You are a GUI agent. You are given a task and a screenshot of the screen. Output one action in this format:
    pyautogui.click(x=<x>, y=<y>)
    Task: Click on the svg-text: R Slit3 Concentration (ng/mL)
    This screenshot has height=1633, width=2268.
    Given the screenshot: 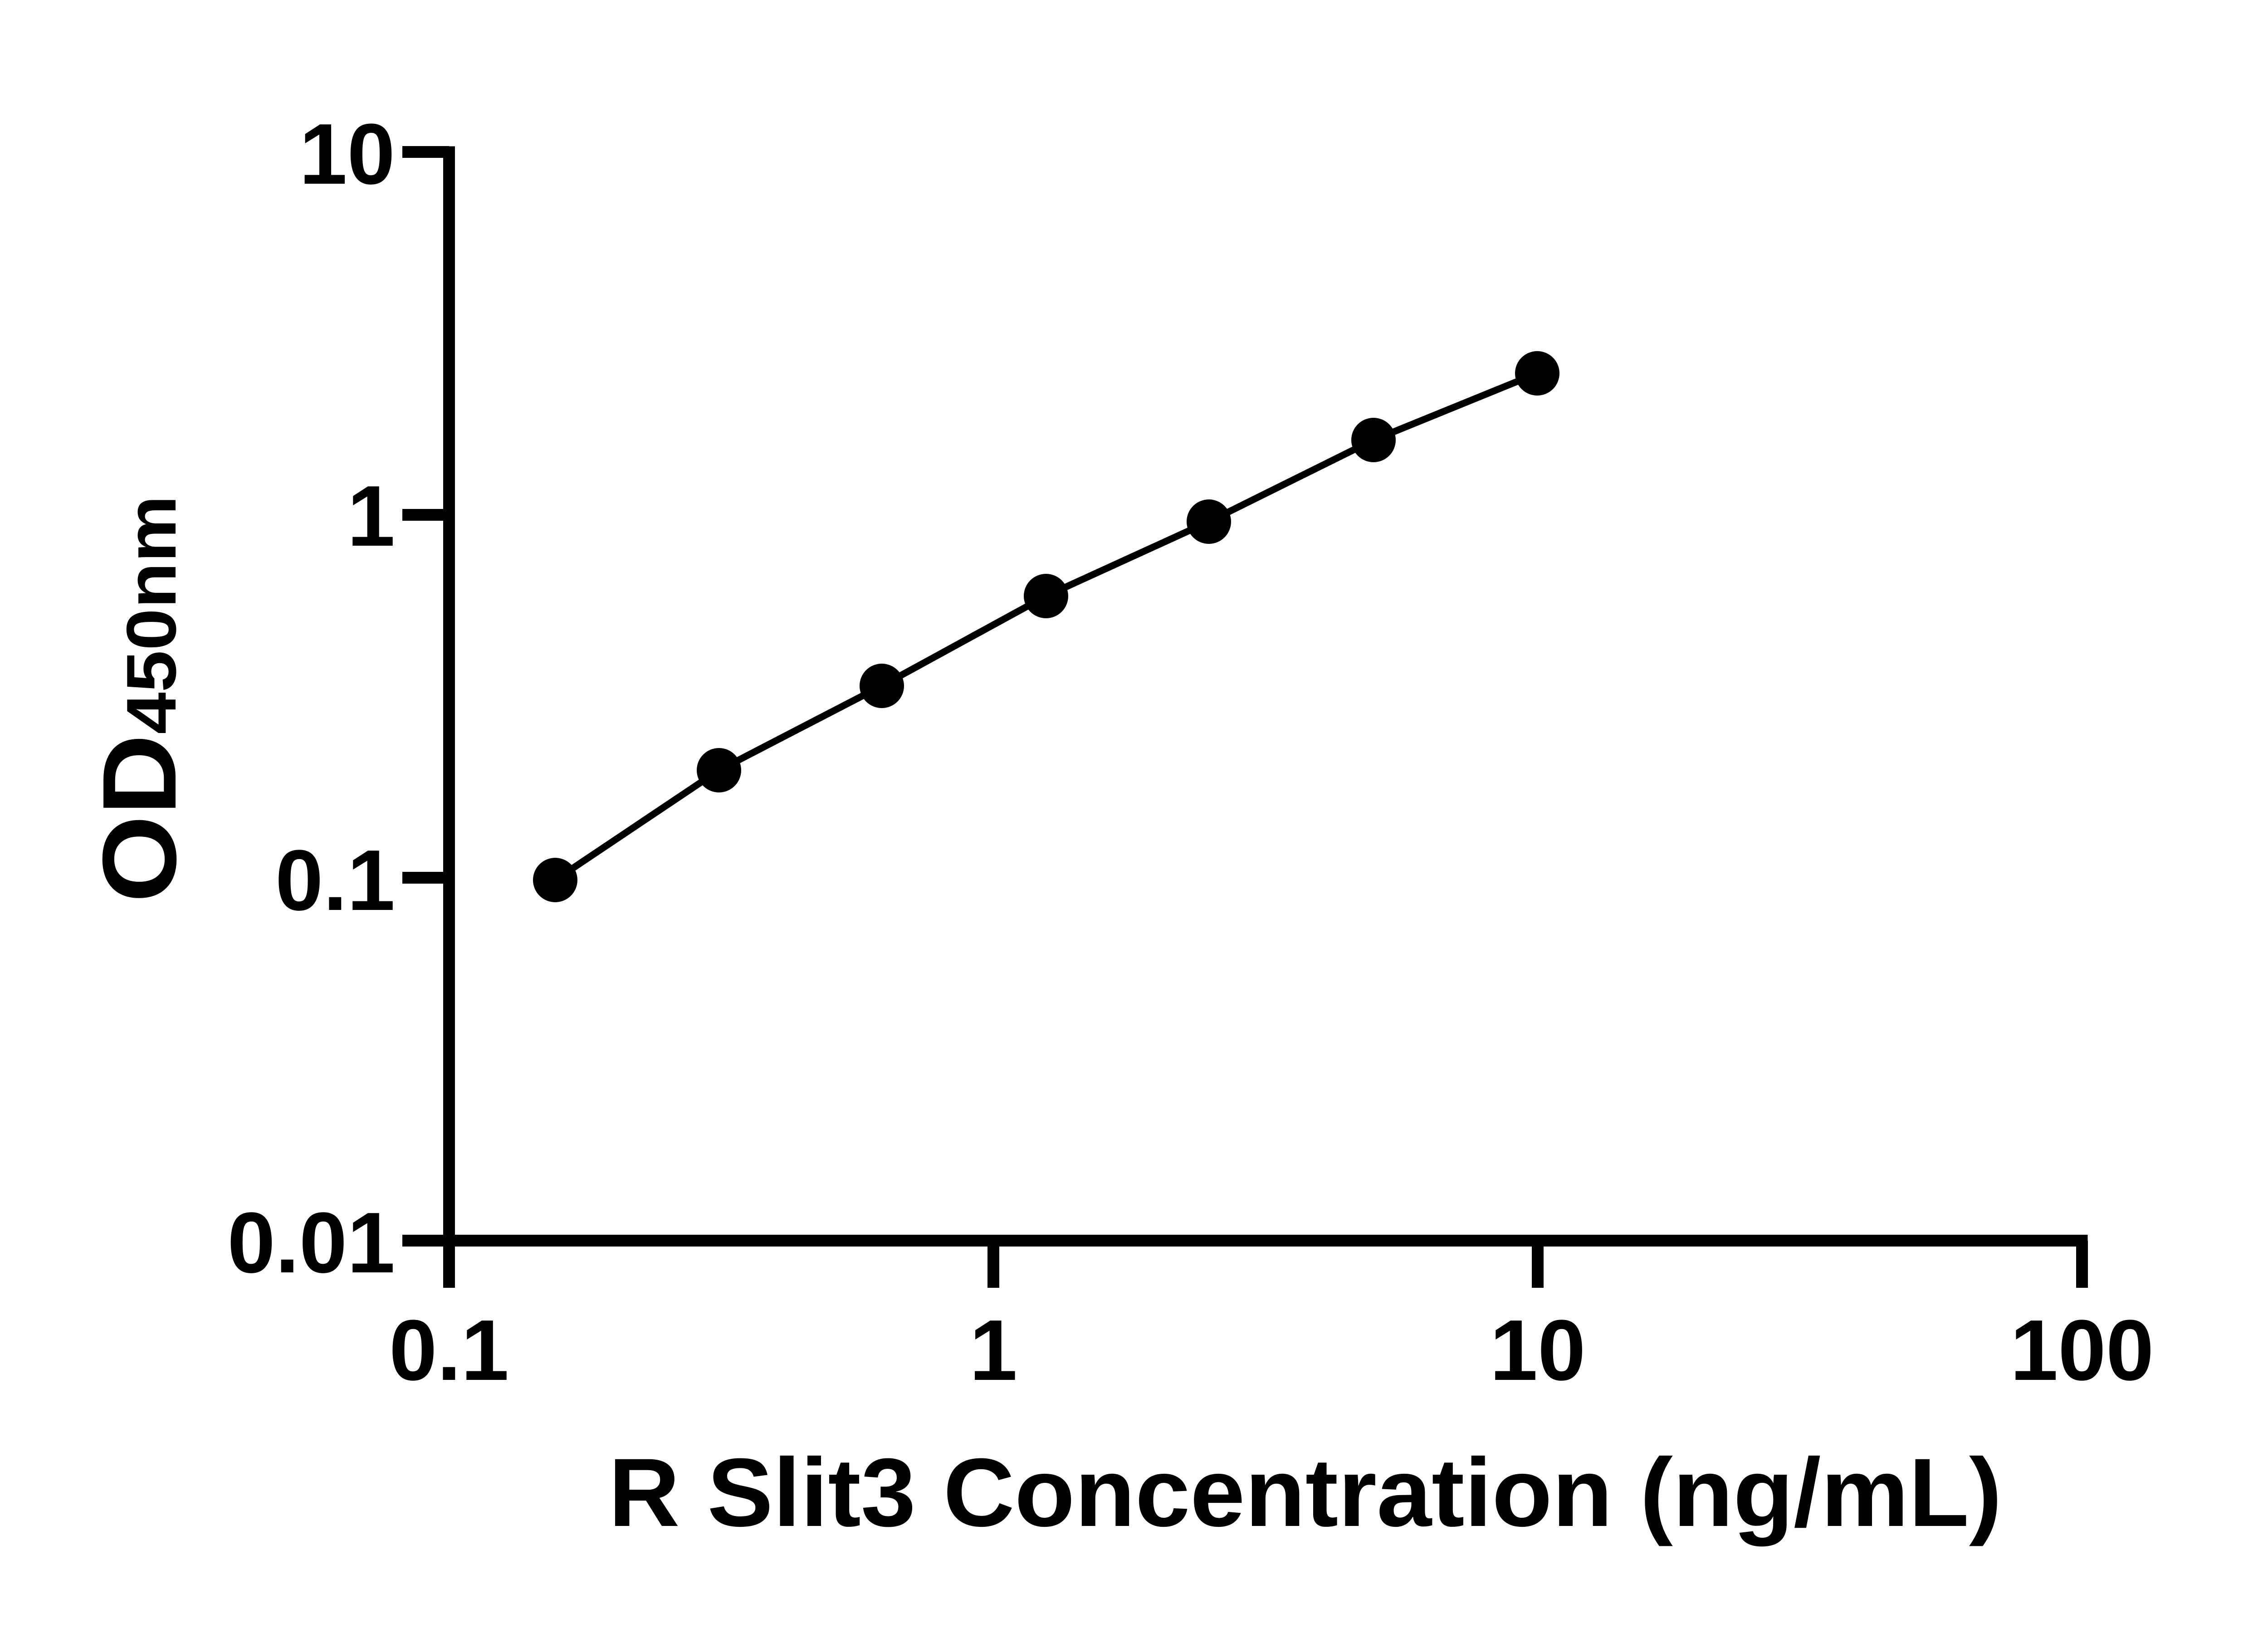 What is the action you would take?
    pyautogui.click(x=1306, y=1492)
    